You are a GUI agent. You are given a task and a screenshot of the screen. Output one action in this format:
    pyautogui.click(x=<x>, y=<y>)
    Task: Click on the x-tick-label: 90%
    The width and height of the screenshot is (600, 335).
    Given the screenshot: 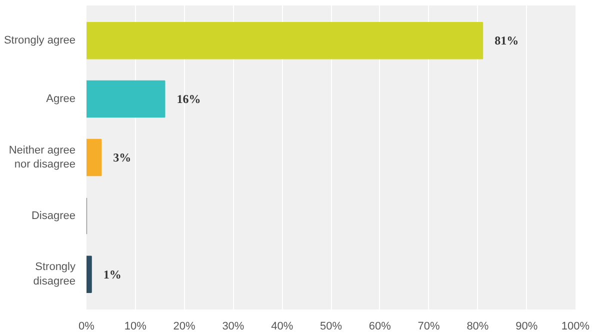 What is the action you would take?
    pyautogui.click(x=527, y=326)
    